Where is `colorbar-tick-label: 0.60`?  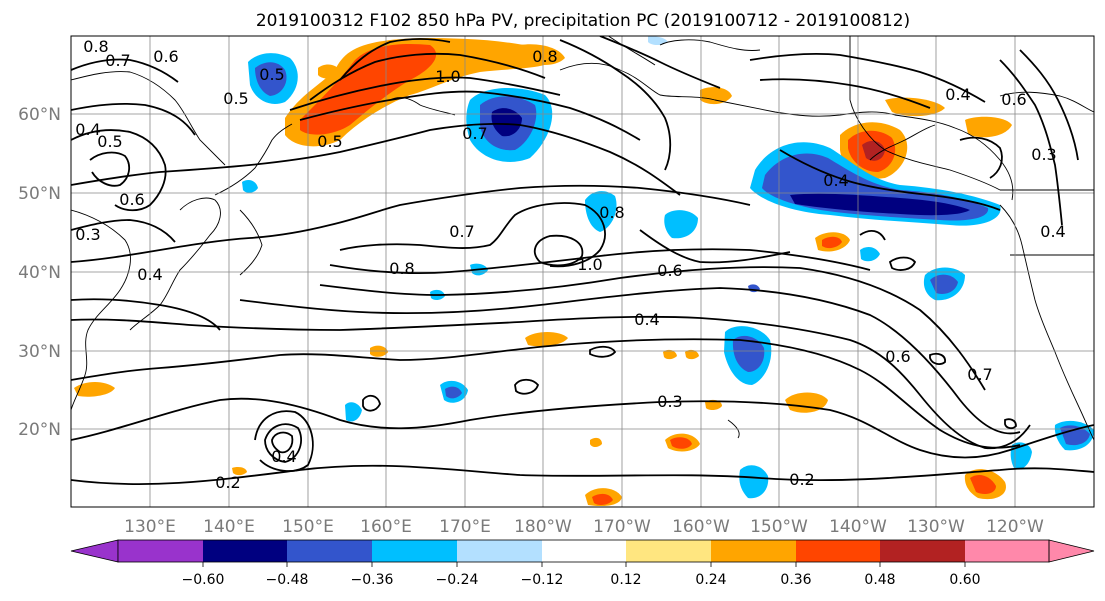
colorbar-tick-label: 0.60 is located at coordinates (964, 580).